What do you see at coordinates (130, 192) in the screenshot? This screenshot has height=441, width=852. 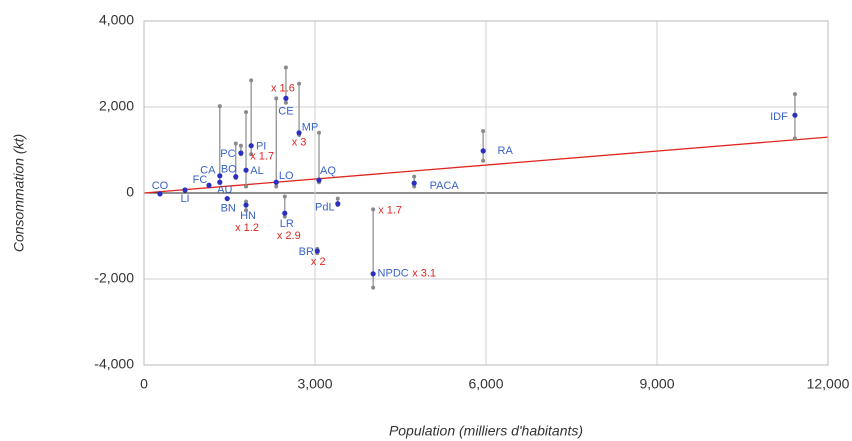 I see `y-tick-label: 0` at bounding box center [130, 192].